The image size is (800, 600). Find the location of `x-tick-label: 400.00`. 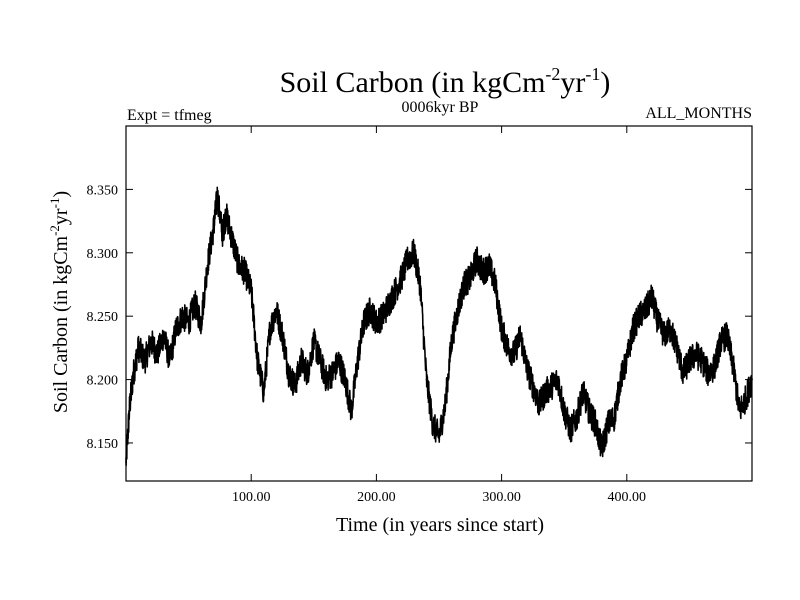

x-tick-label: 400.00 is located at coordinates (627, 497).